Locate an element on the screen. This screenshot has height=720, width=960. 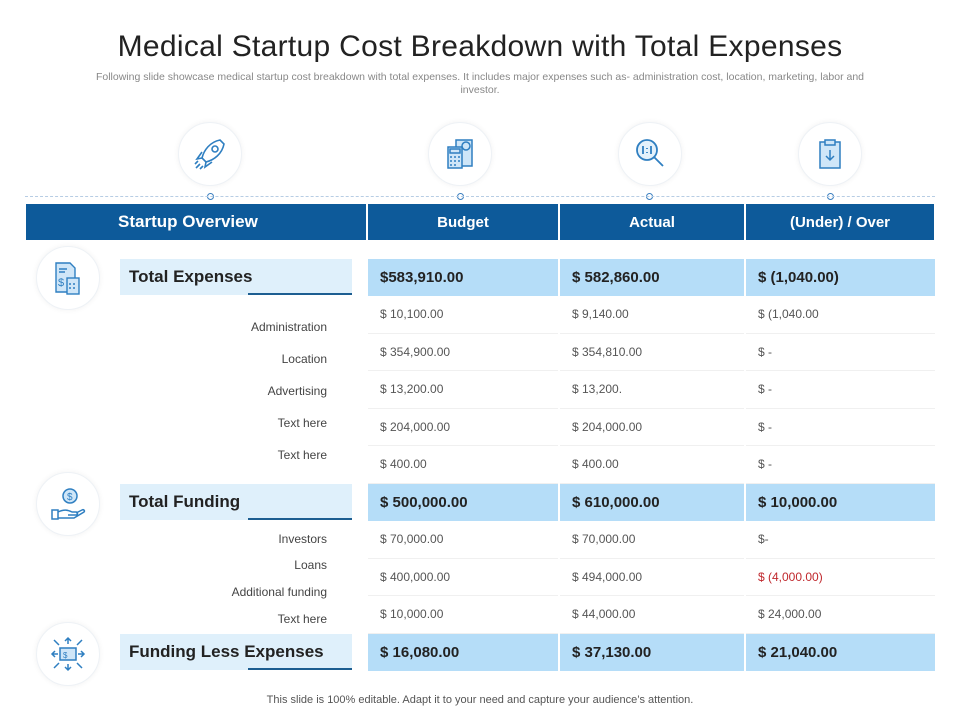
total-cell: $ 500,000.00 is located at coordinates (463, 502).